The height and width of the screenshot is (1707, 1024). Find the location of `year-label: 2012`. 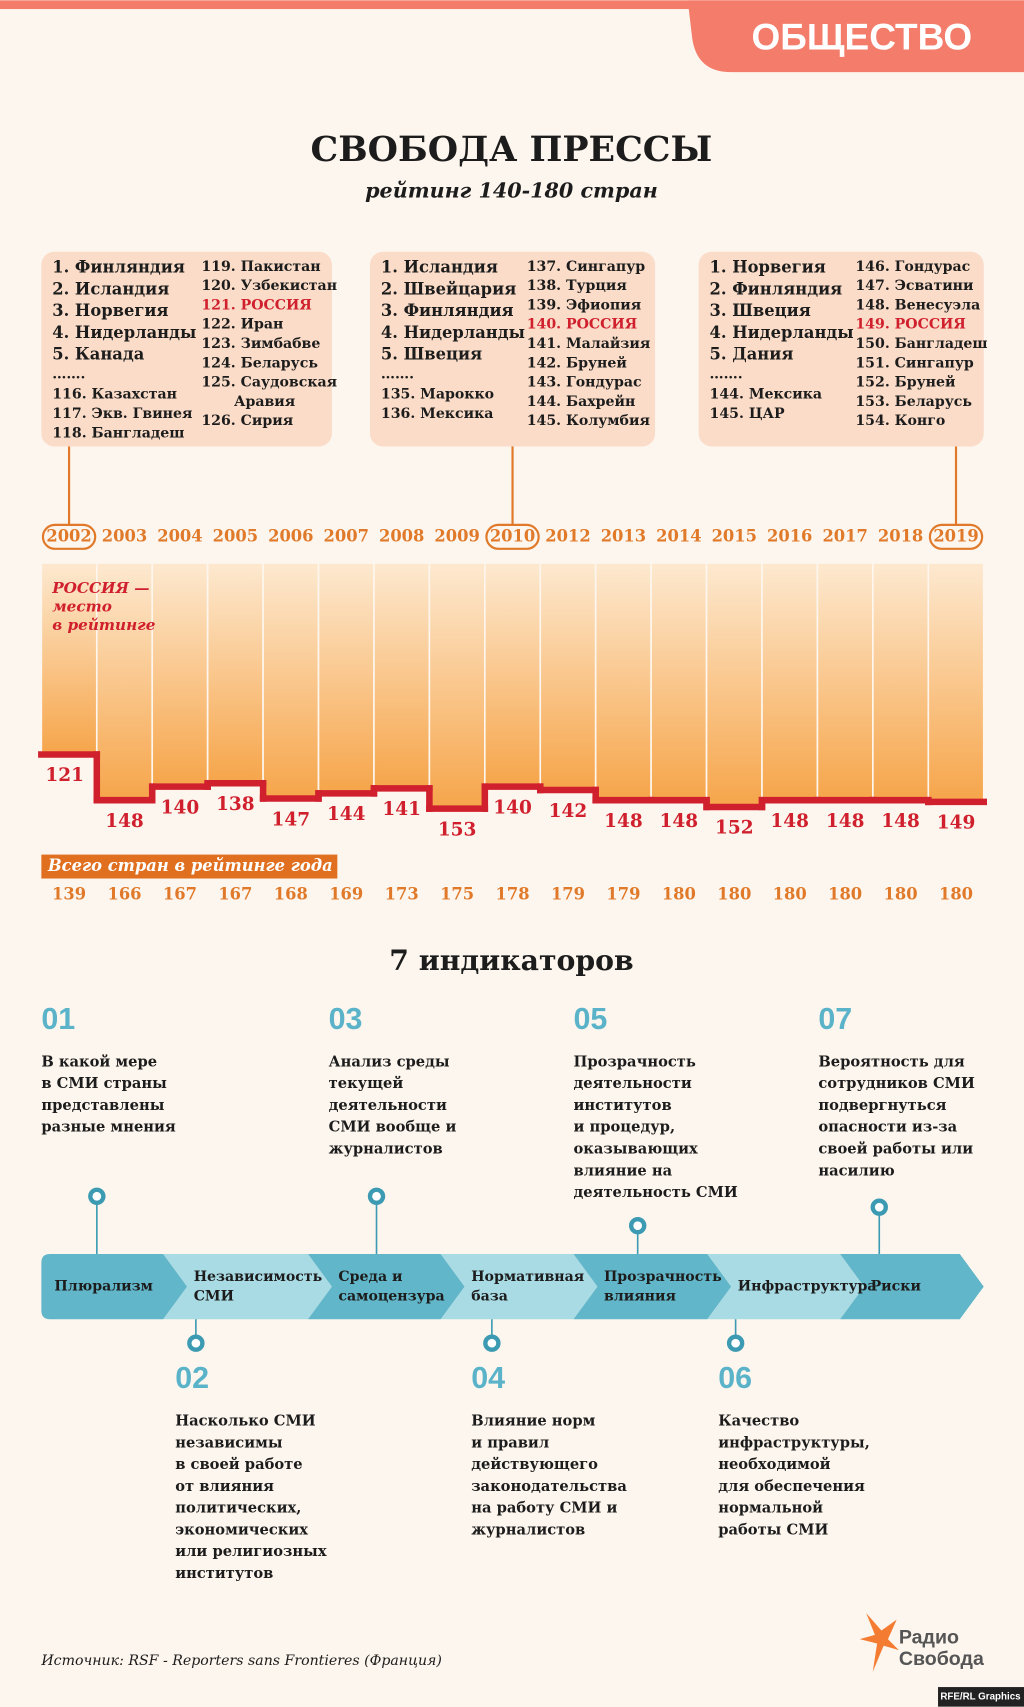

year-label: 2012 is located at coordinates (567, 535).